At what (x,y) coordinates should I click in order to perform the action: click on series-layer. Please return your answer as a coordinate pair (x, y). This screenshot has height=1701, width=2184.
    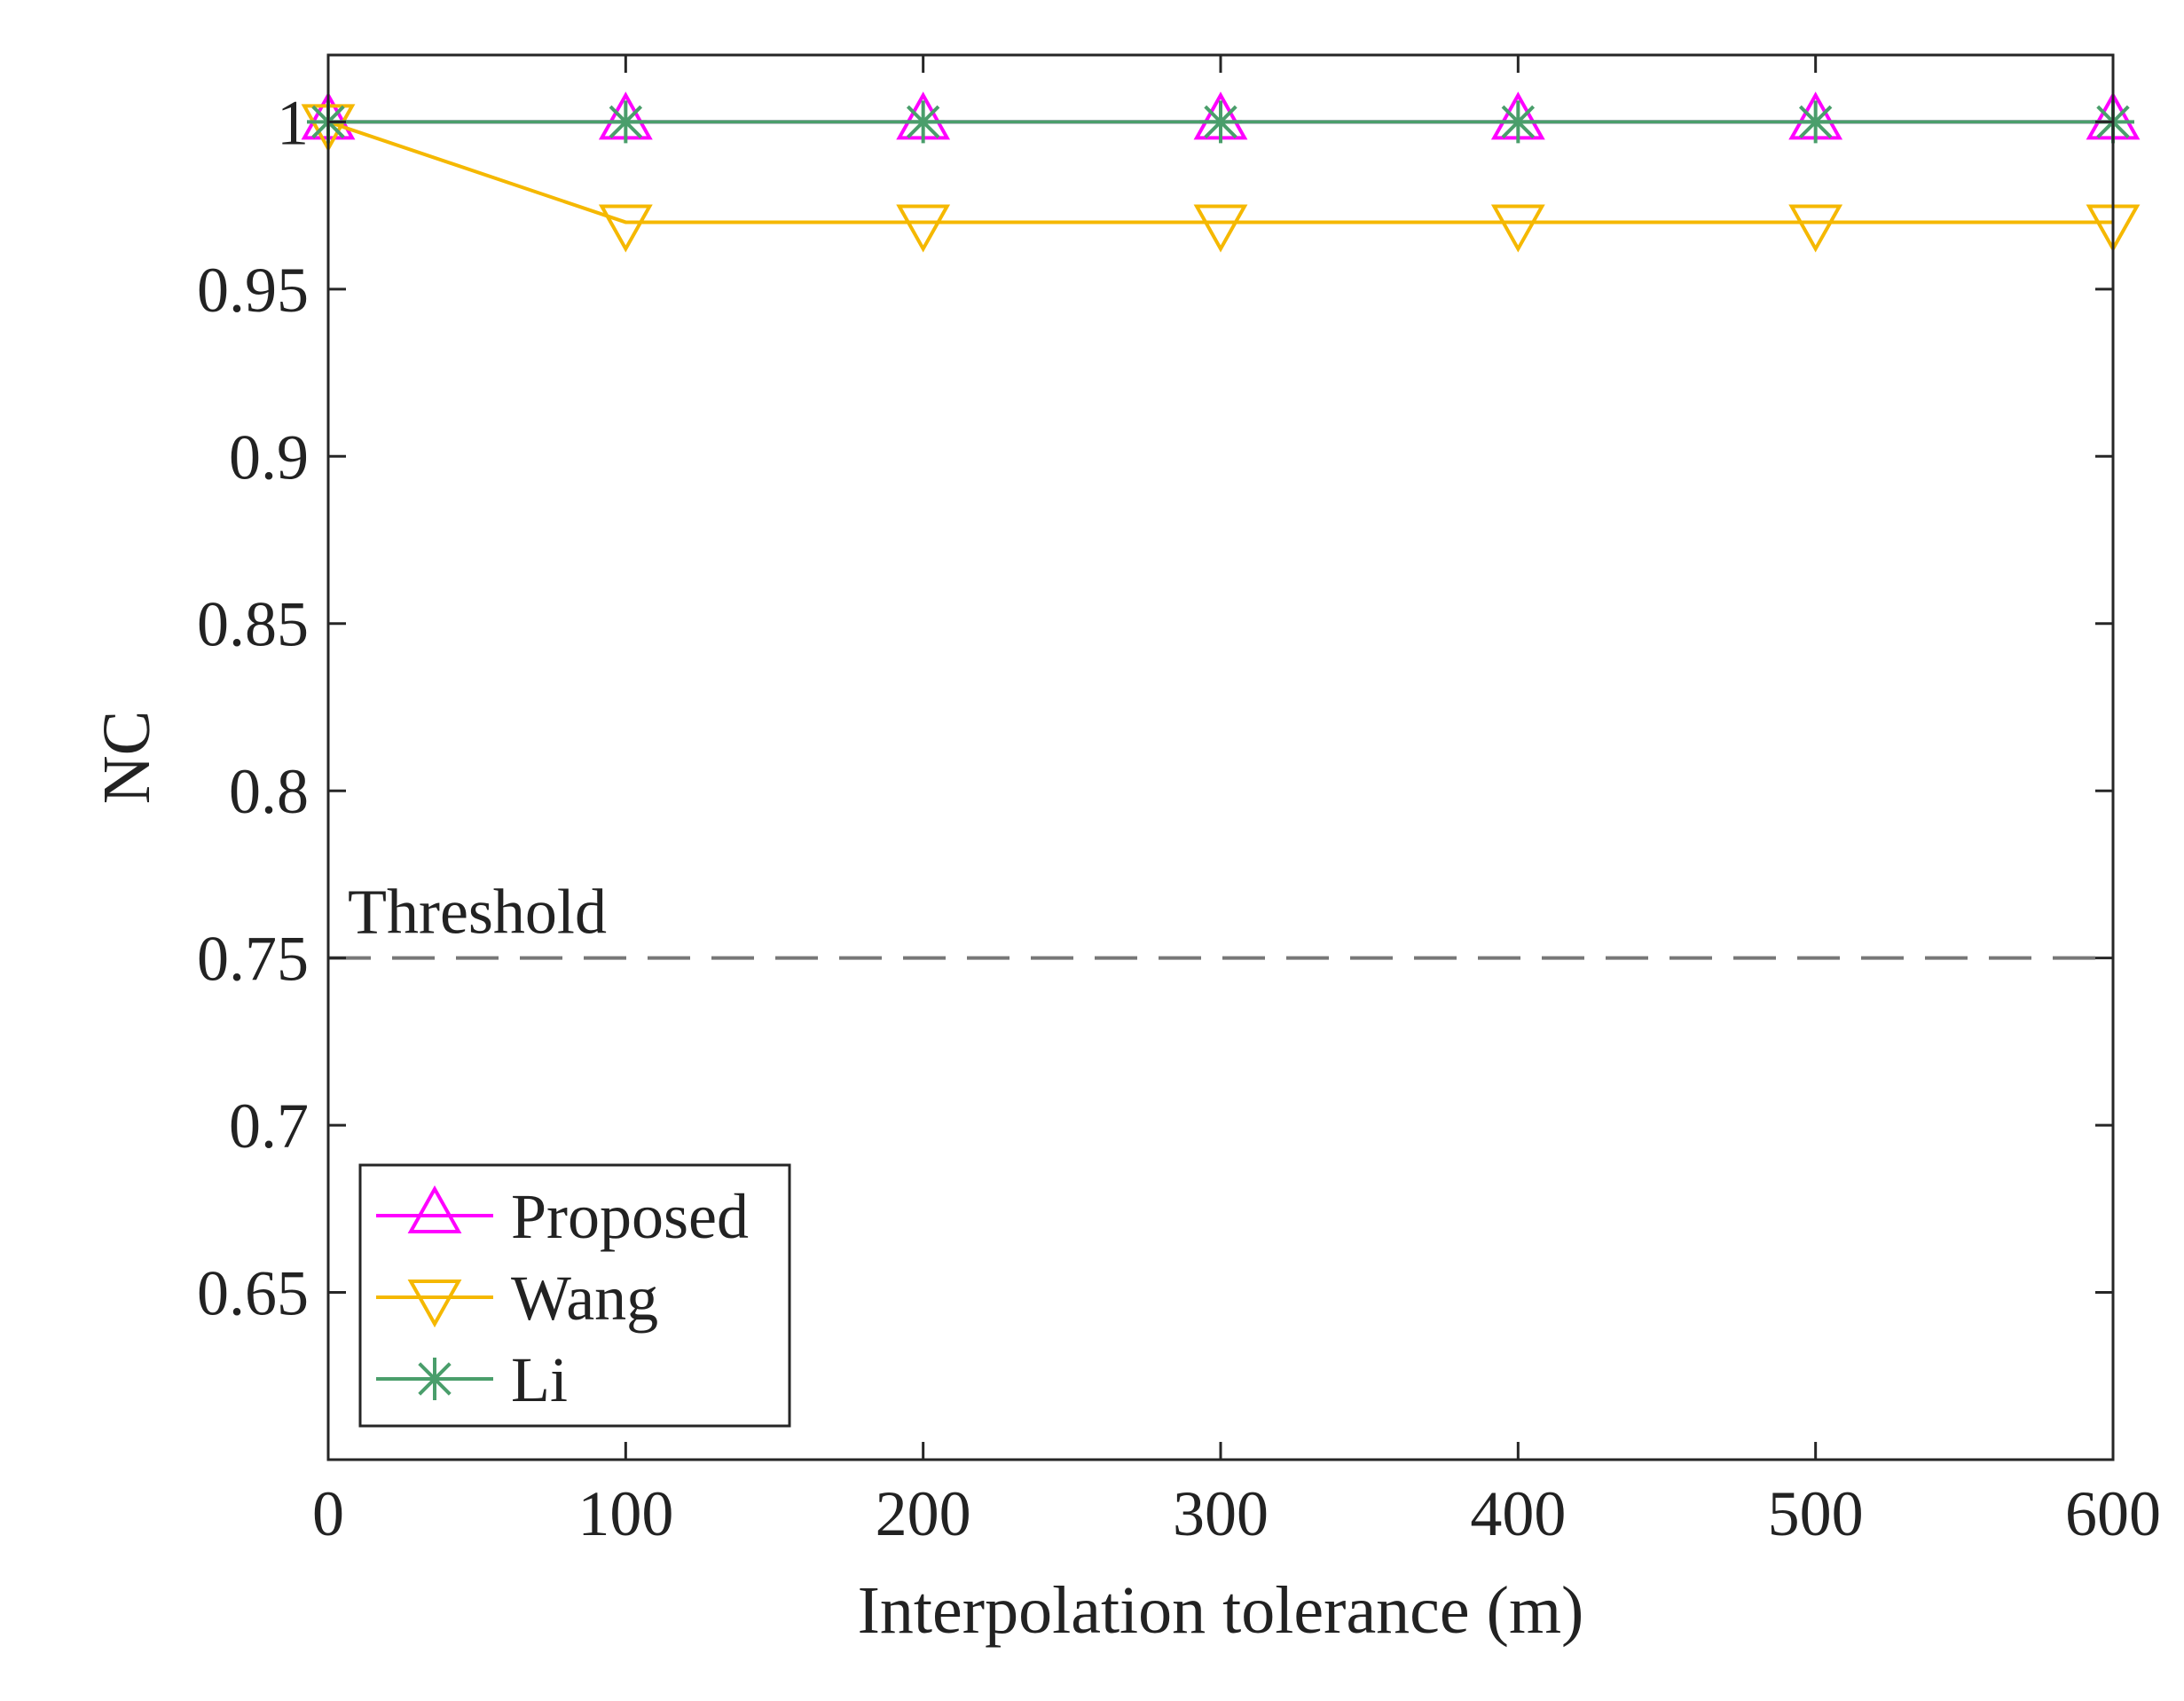
    Looking at the image, I should click on (1221, 172).